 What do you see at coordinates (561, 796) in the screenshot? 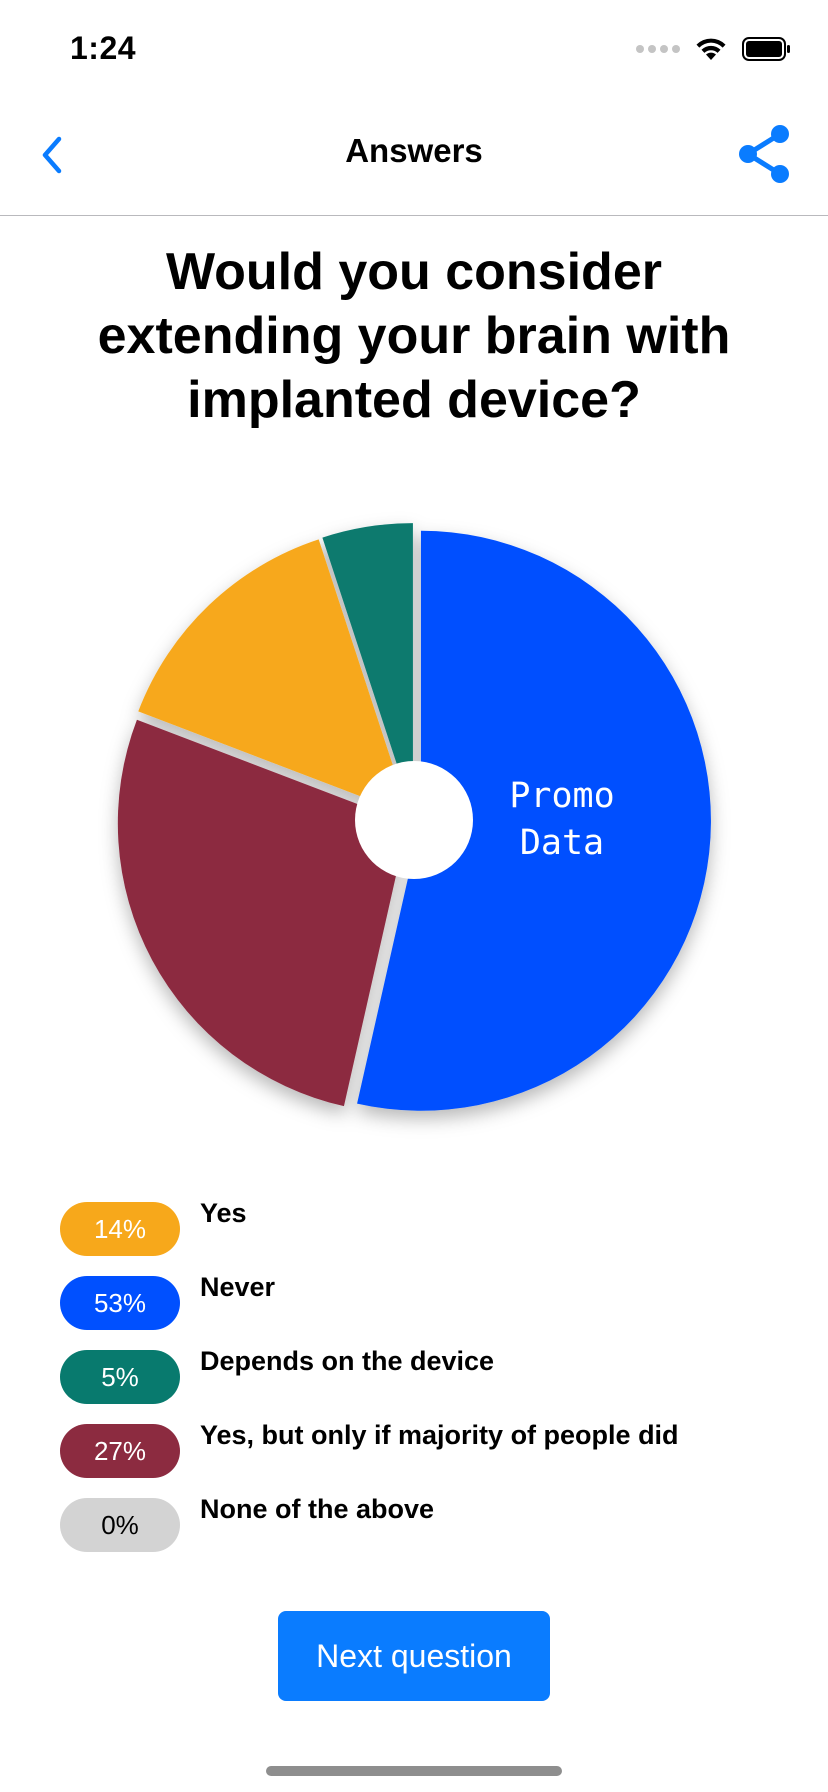
I see `center-label-line-1: Promo` at bounding box center [561, 796].